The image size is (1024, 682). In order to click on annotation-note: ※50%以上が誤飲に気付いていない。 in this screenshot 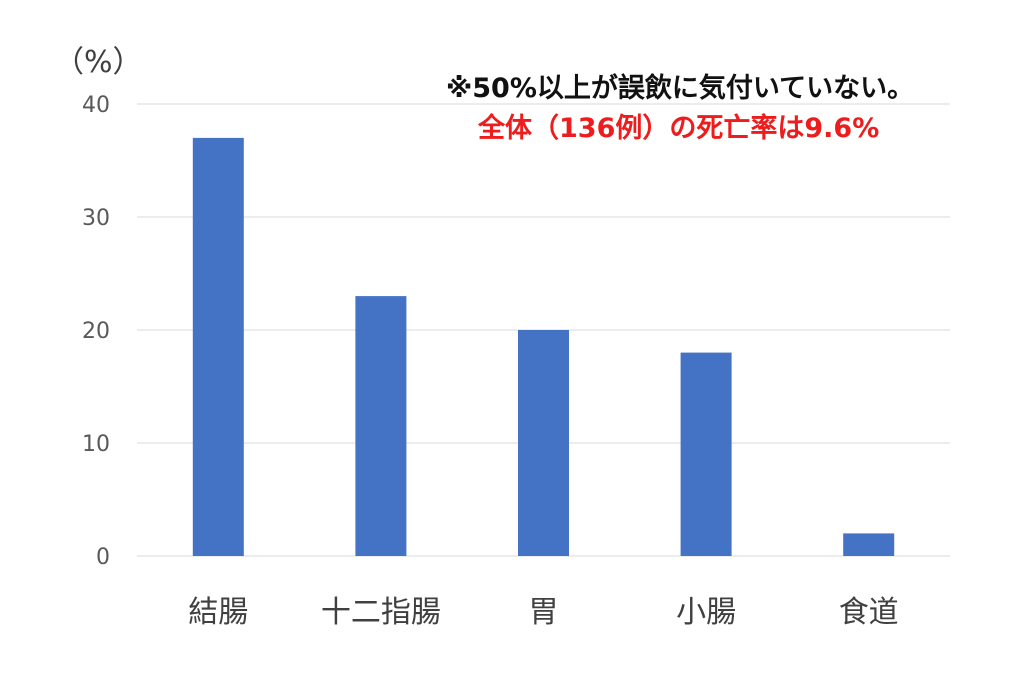, I will do `click(680, 88)`.